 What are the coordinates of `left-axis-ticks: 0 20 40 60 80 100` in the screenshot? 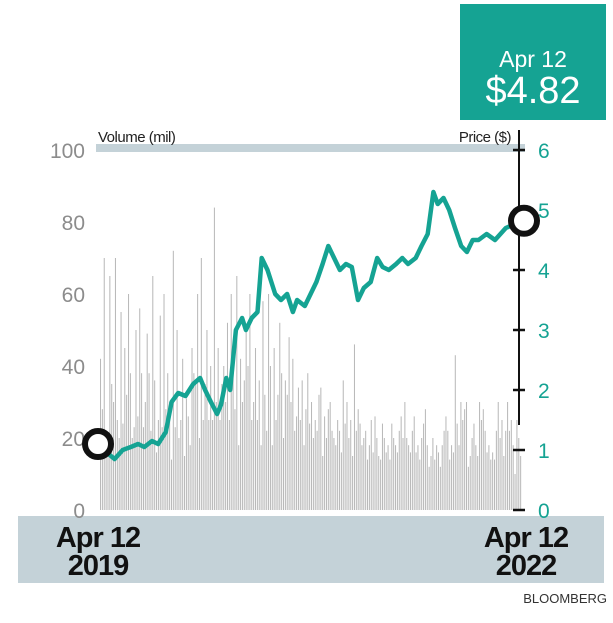 It's located at (67, 331).